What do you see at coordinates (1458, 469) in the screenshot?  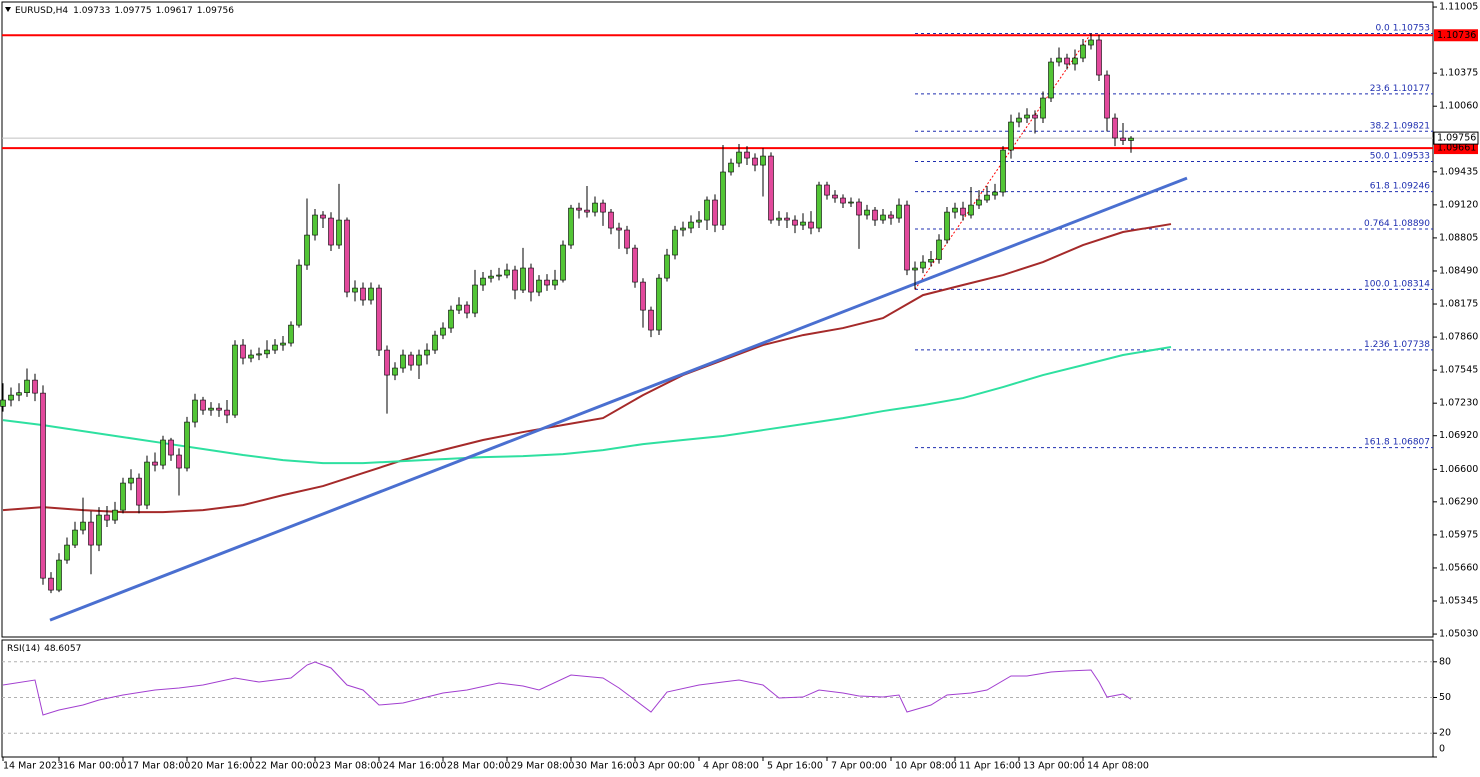 I see `y-tick-label: 1.06600` at bounding box center [1458, 469].